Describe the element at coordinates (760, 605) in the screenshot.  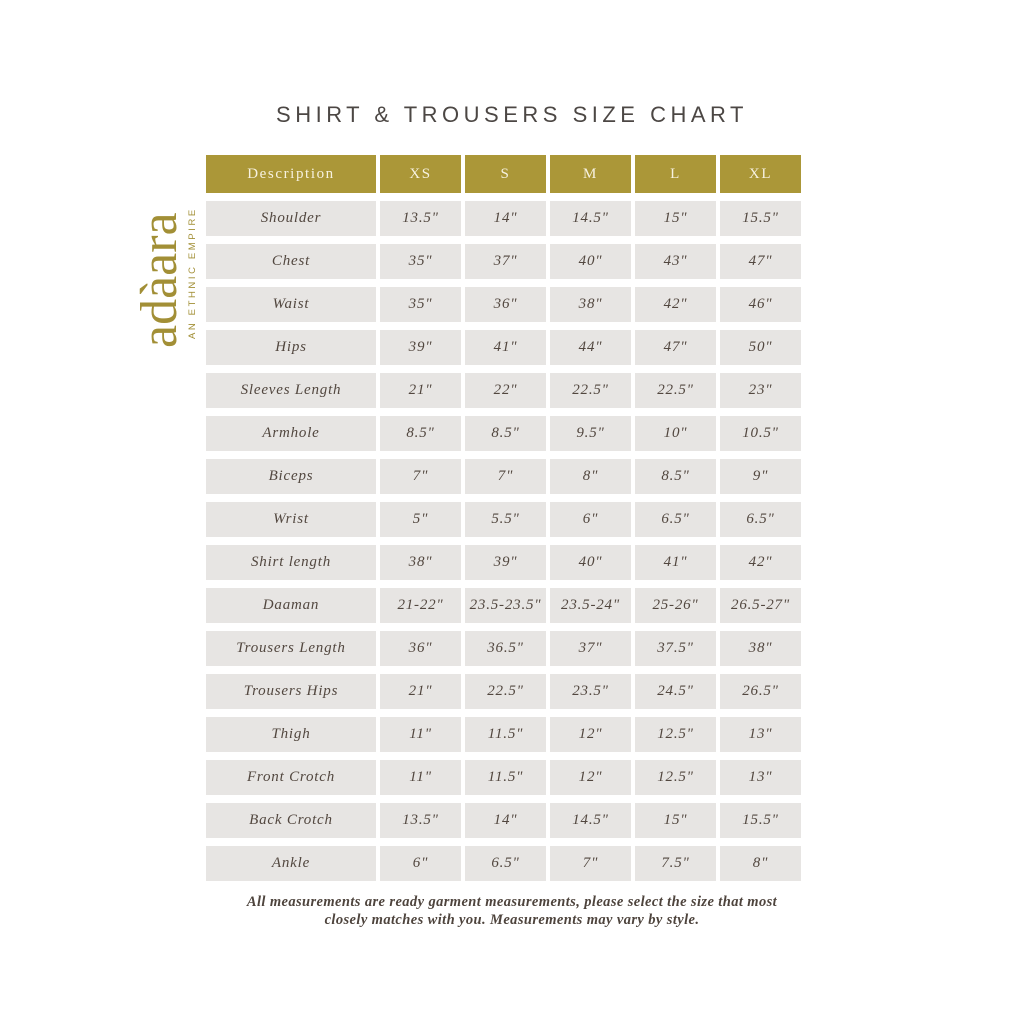
I see `measurement-value: 26.5-27"` at that location.